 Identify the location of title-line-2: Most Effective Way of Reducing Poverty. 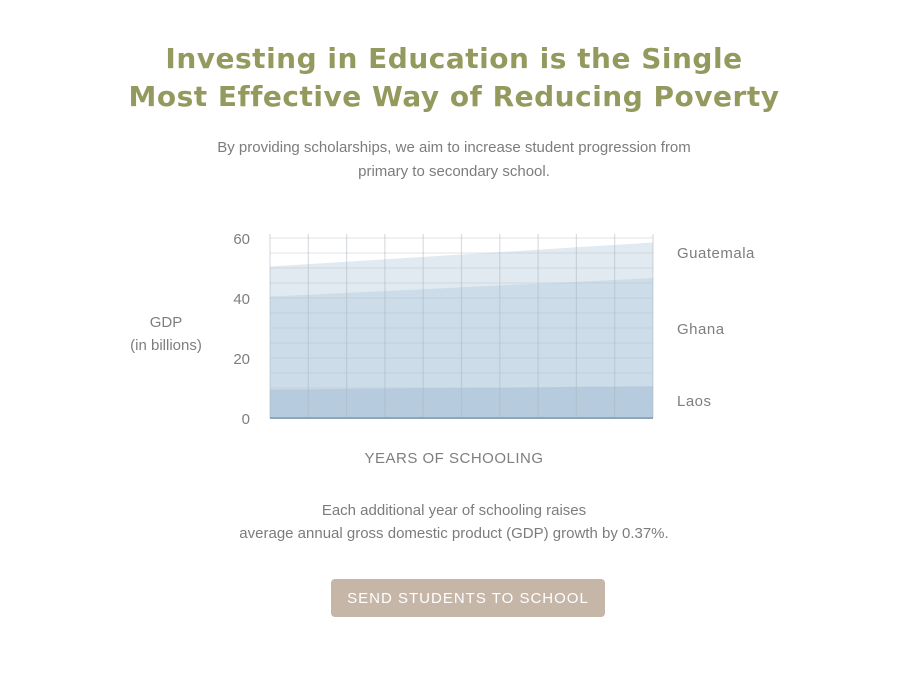
(454, 96).